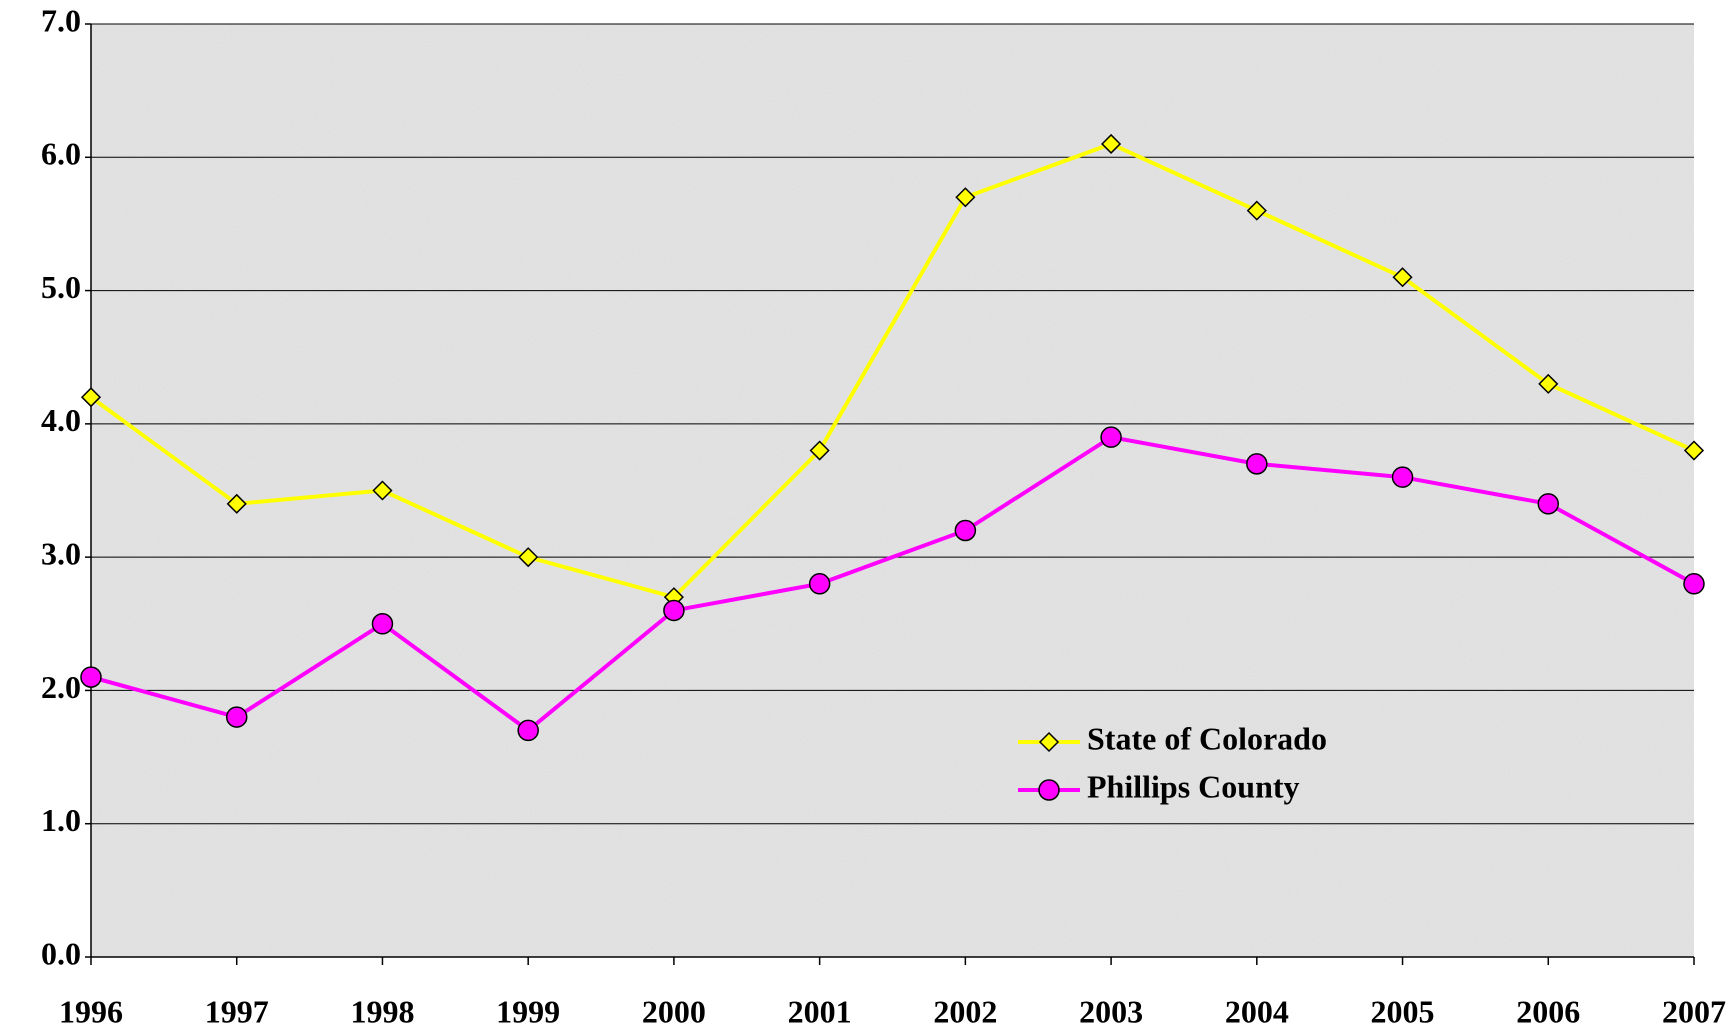 The image size is (1736, 1031). What do you see at coordinates (1548, 1011) in the screenshot?
I see `x-tick-label: 2006` at bounding box center [1548, 1011].